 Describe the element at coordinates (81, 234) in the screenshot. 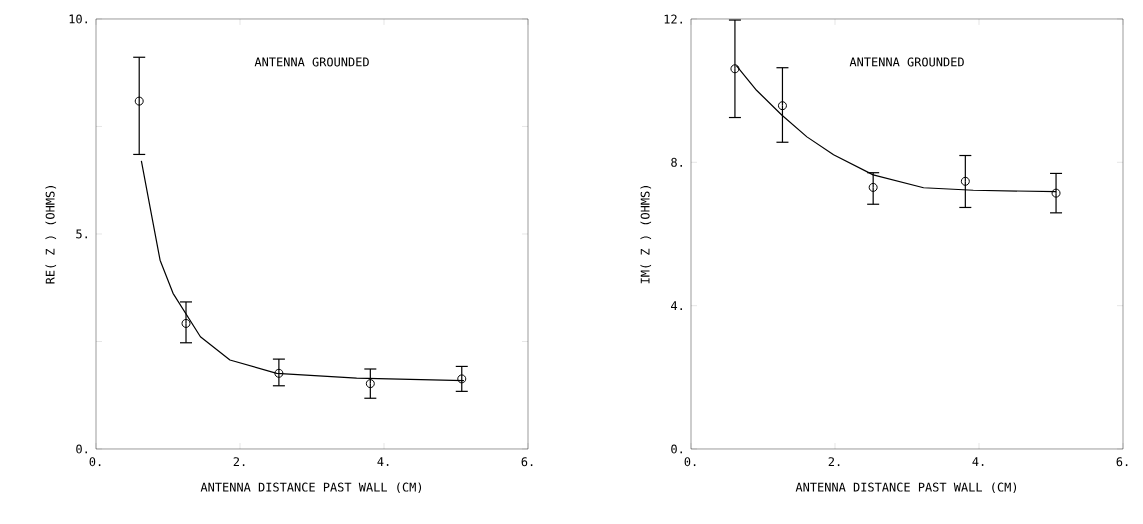

I see `y-tick-label: 5.` at that location.